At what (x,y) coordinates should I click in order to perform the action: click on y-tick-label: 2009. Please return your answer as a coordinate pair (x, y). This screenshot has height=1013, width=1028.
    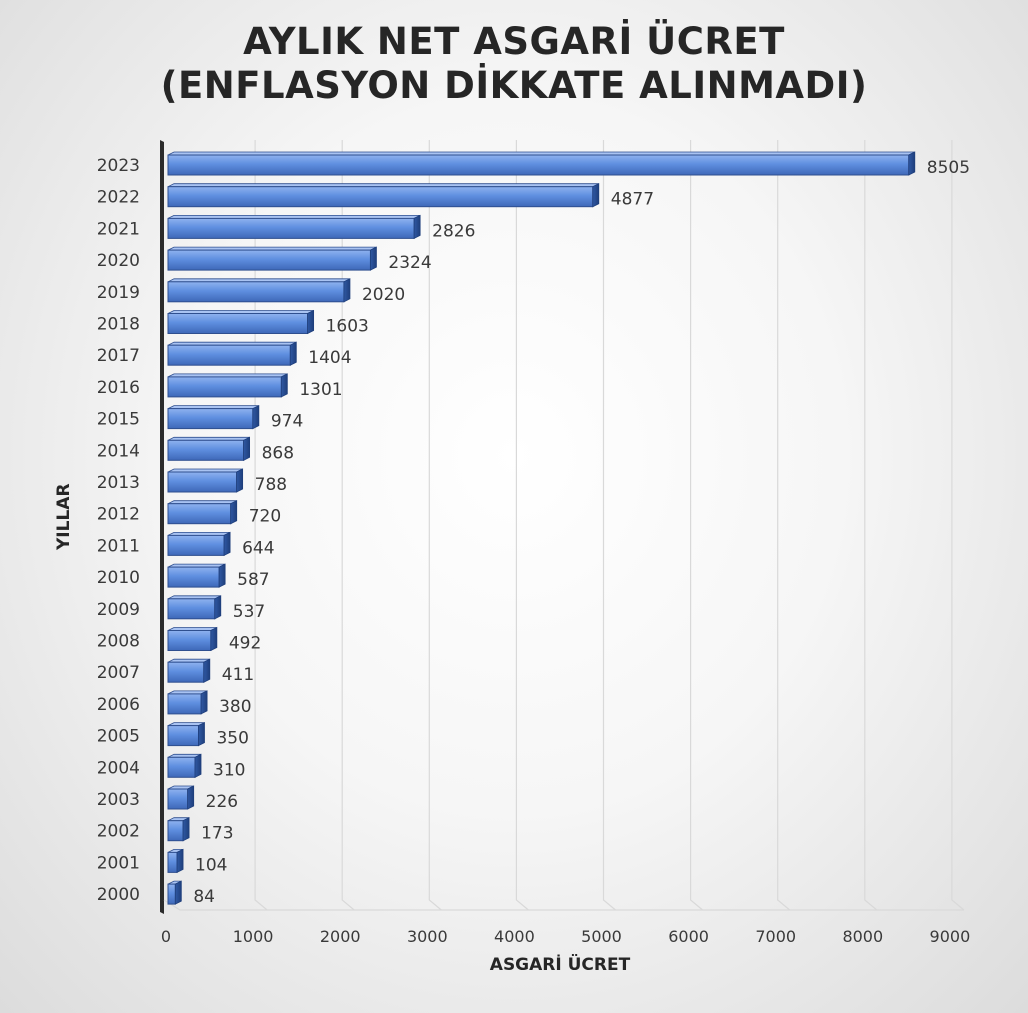
    Looking at the image, I should click on (118, 610).